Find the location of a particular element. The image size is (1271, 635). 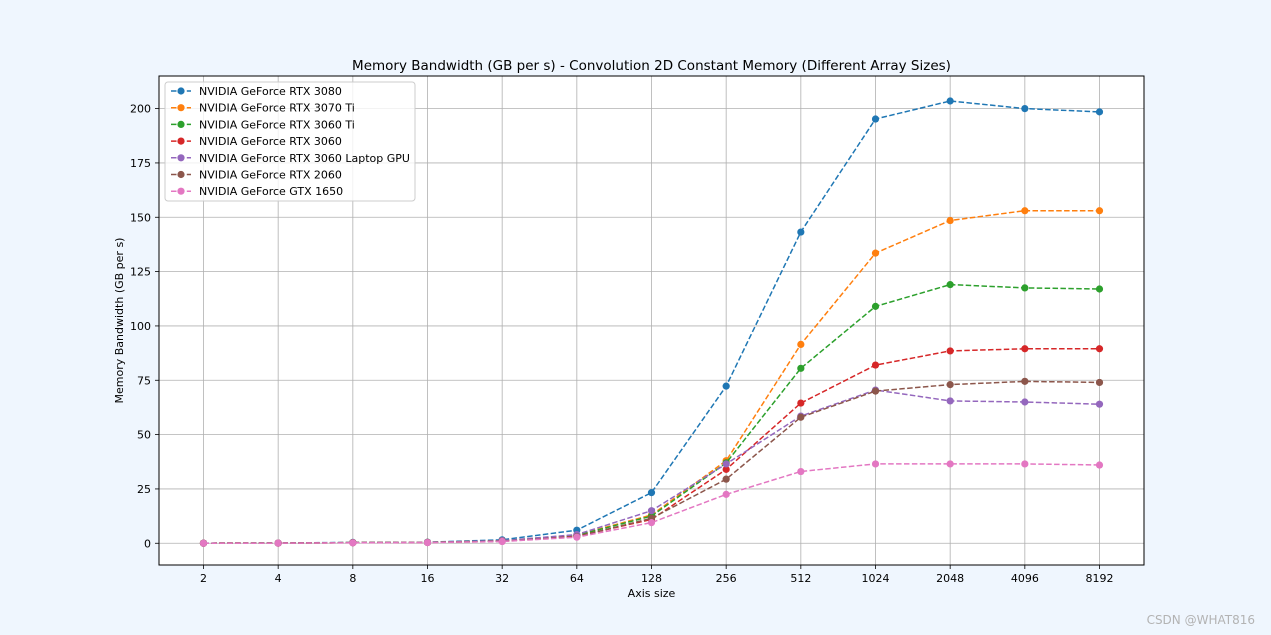

legend-label: NVIDIA GeForce GTX 1650 is located at coordinates (271, 191).